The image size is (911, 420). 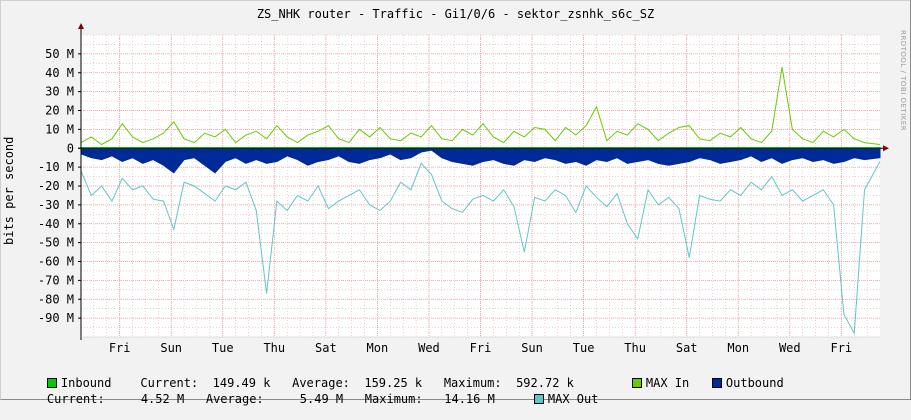 I want to click on y-tick-label: 10 M, so click(x=59, y=129).